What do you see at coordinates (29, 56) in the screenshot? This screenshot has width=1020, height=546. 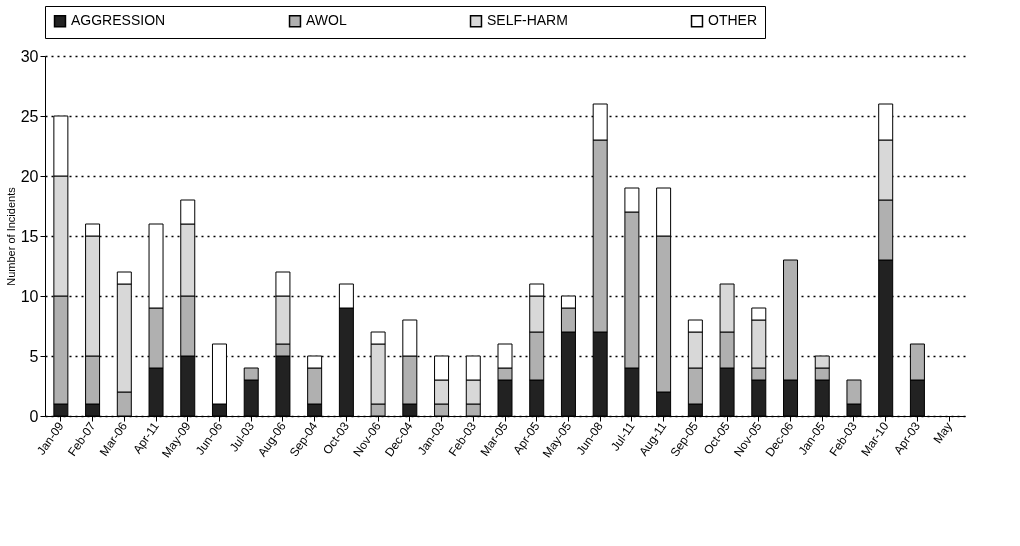 I see `y-tick-label: 30` at bounding box center [29, 56].